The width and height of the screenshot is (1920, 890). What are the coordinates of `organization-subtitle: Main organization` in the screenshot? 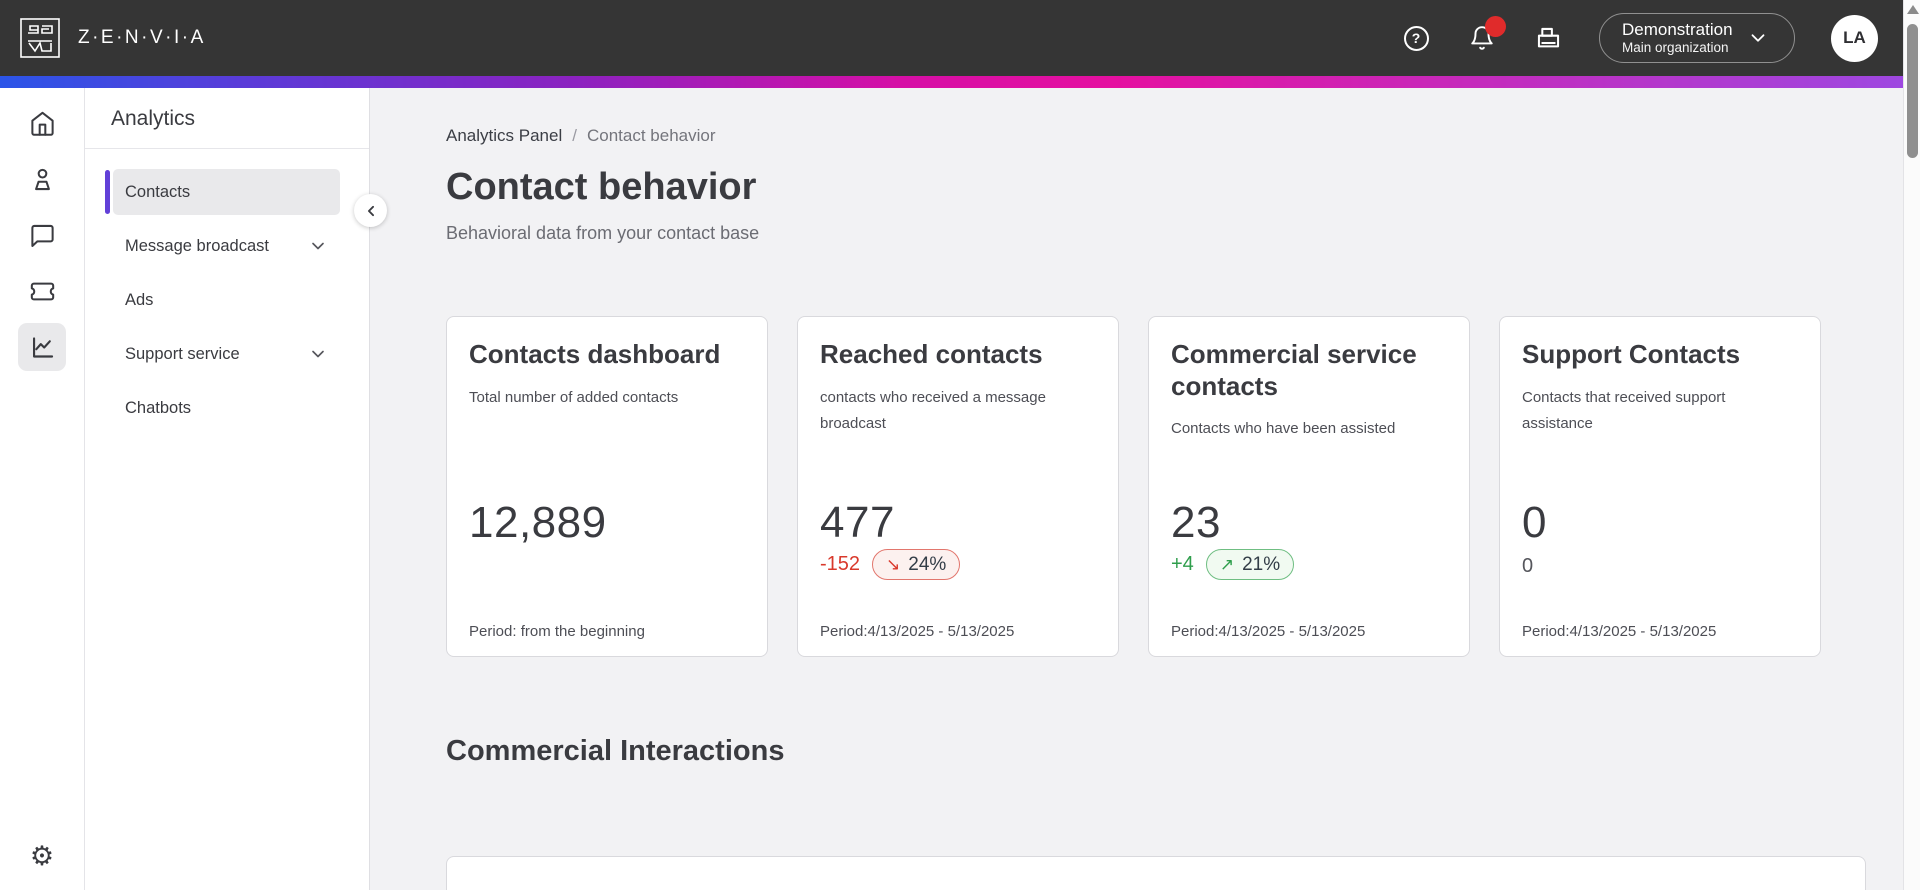 It's located at (1675, 48).